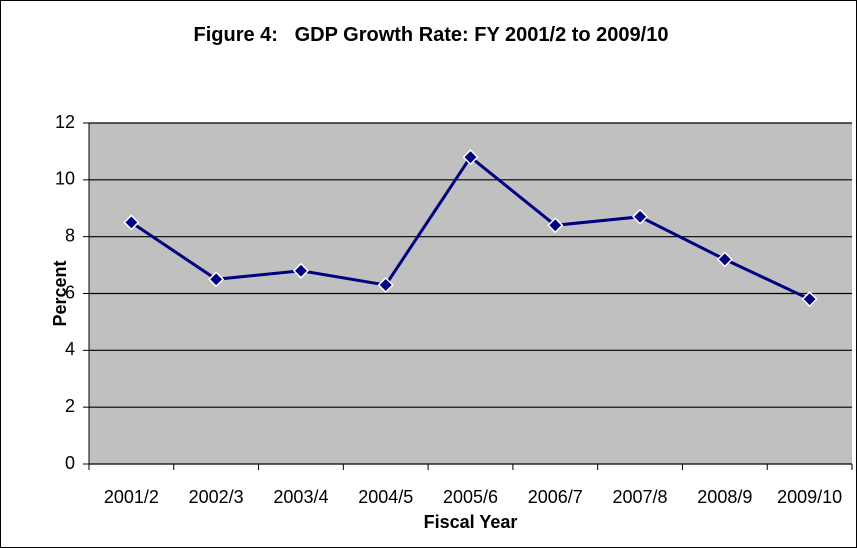 The image size is (857, 548). What do you see at coordinates (60, 293) in the screenshot?
I see `y-axis-title: Percent` at bounding box center [60, 293].